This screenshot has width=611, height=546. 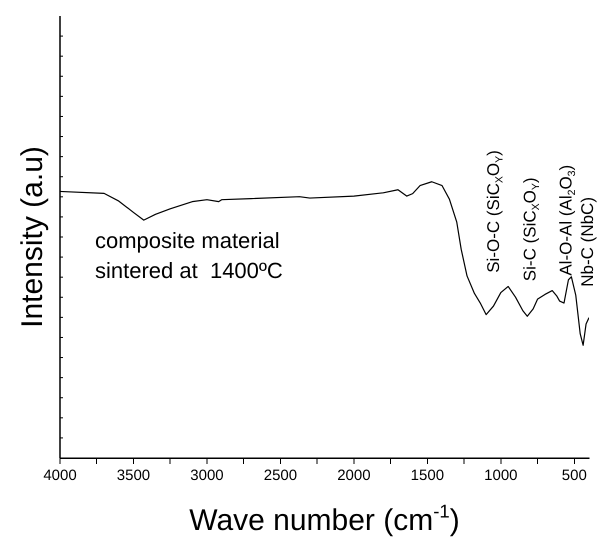 What do you see at coordinates (60, 475) in the screenshot?
I see `x-tick-label: 4000` at bounding box center [60, 475].